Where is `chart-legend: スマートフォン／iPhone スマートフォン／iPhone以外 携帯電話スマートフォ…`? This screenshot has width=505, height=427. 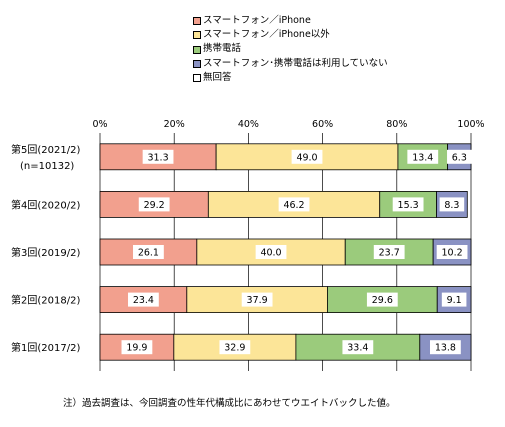
chart-legend: スマートフォン／iPhone スマートフォン／iPhone以外 携帯電話スマートフォ… is located at coordinates (290, 49).